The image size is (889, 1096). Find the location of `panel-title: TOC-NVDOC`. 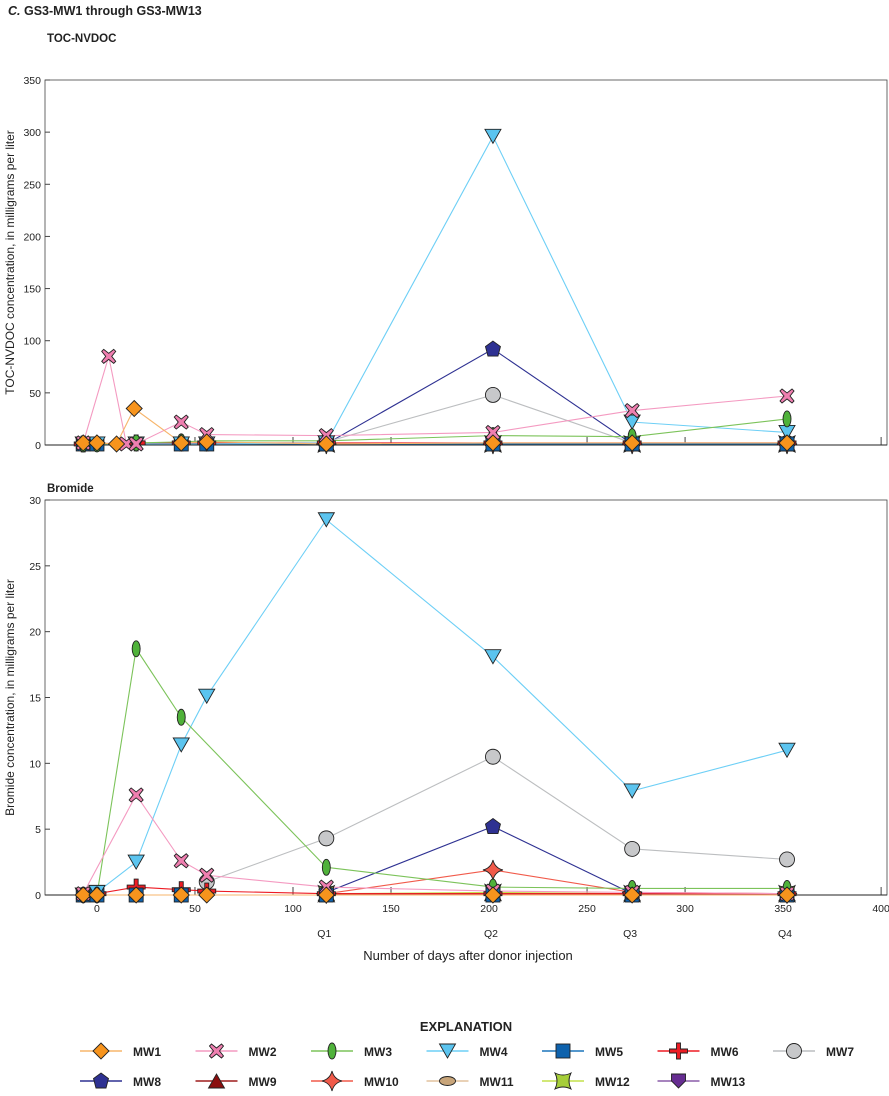

panel-title: TOC-NVDOC is located at coordinates (81, 39).